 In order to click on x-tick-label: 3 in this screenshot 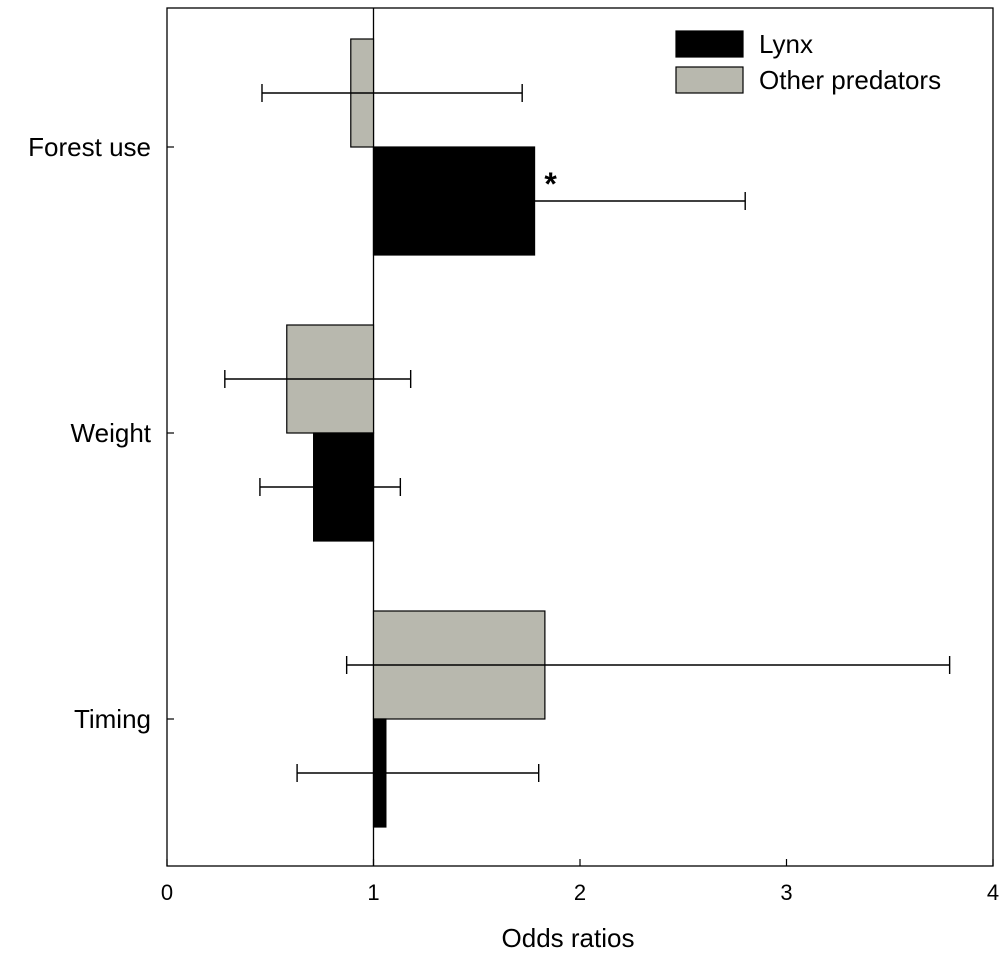, I will do `click(786, 892)`.